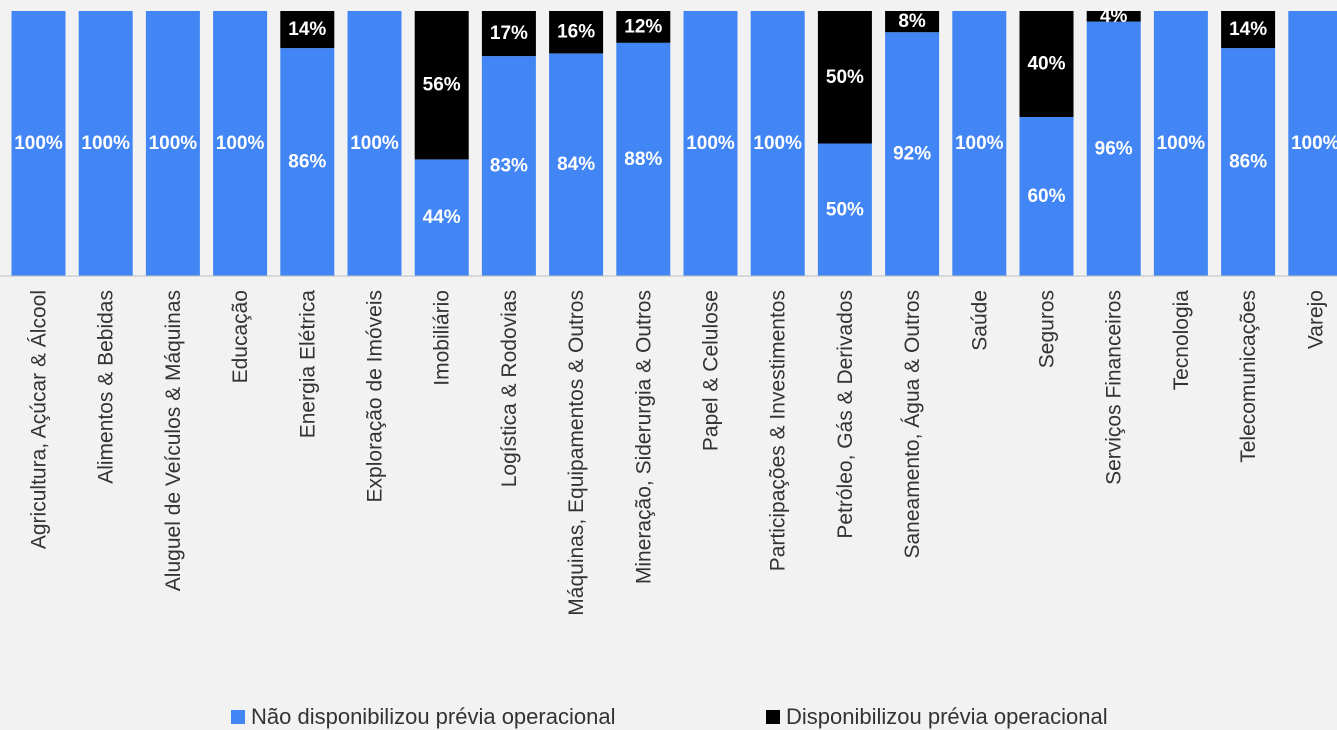 The height and width of the screenshot is (730, 1337). Describe the element at coordinates (979, 143) in the screenshot. I see `data-label-s1-15: 100%` at that location.